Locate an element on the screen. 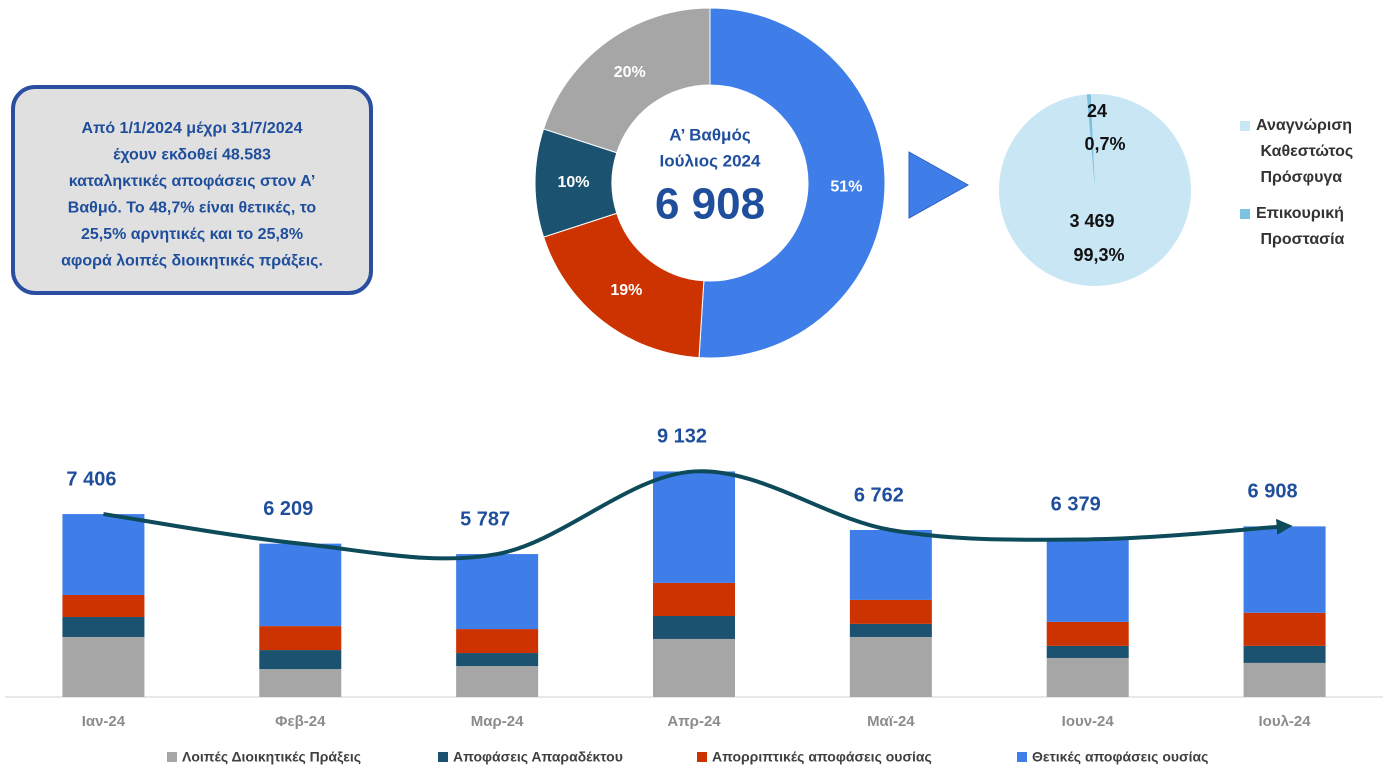 This screenshot has width=1386, height=773. segment-label: 20% is located at coordinates (630, 72).